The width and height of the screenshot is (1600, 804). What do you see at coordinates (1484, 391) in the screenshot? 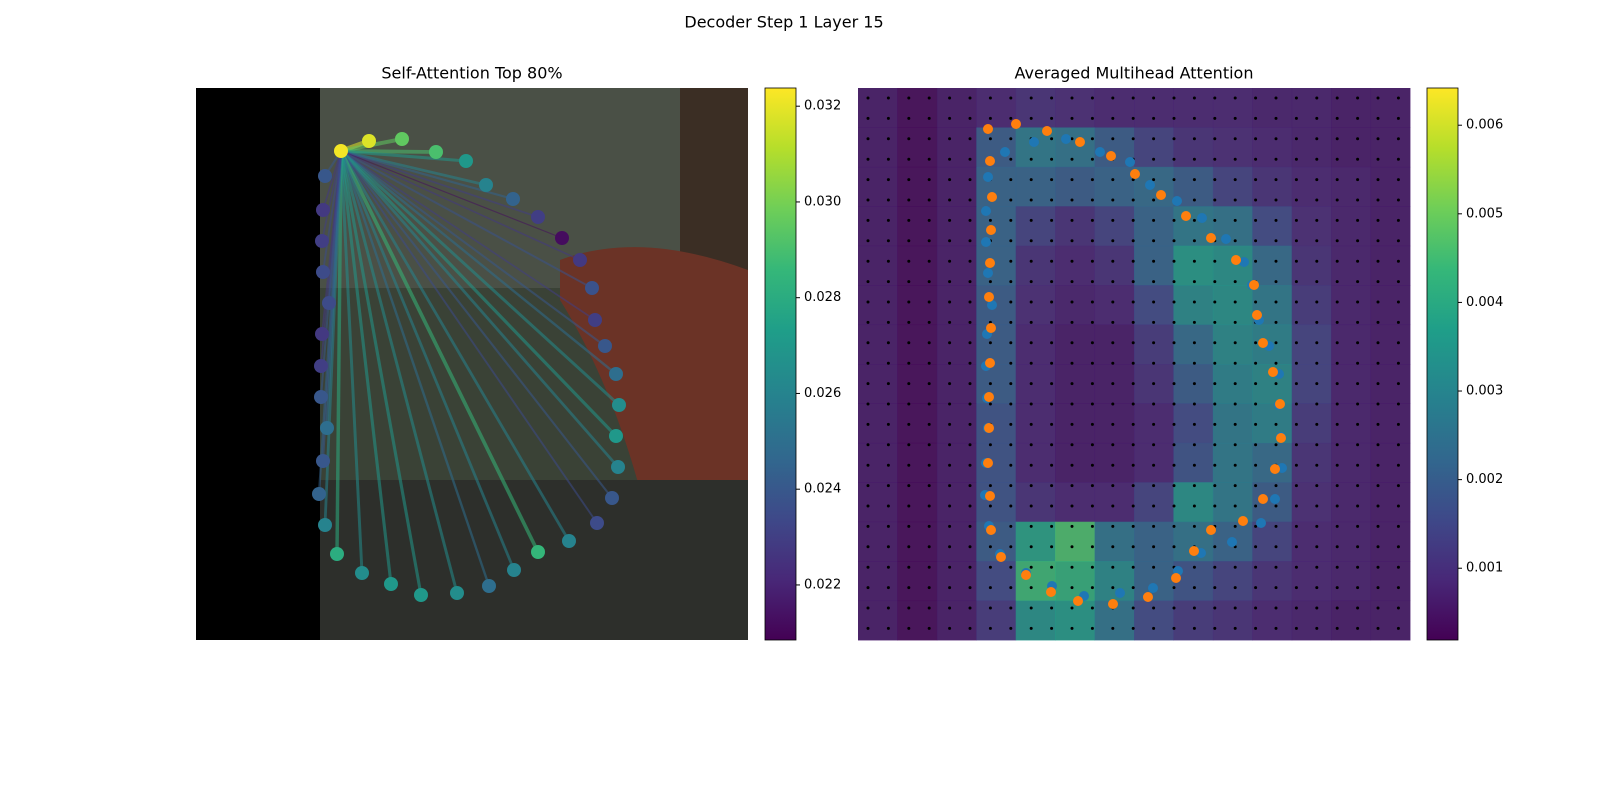
I see `colorbar-tick-label: 0.003` at bounding box center [1484, 391].